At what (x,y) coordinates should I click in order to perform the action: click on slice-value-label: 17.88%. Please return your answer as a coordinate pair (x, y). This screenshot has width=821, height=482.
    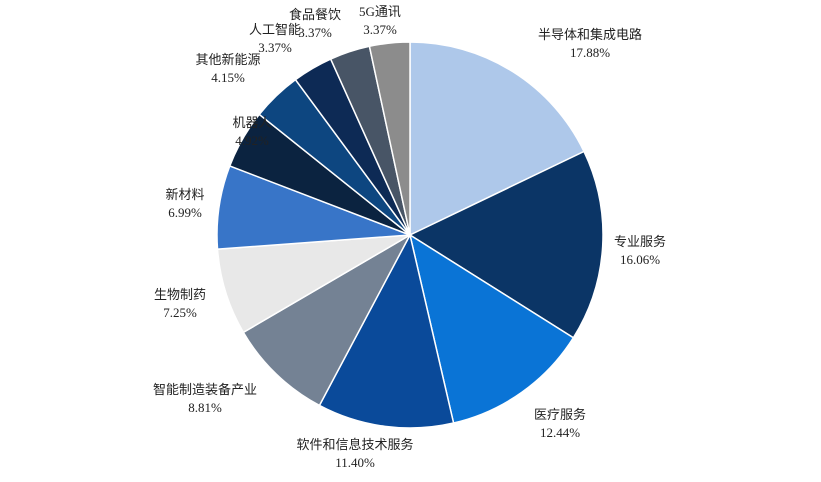
    Looking at the image, I should click on (590, 52).